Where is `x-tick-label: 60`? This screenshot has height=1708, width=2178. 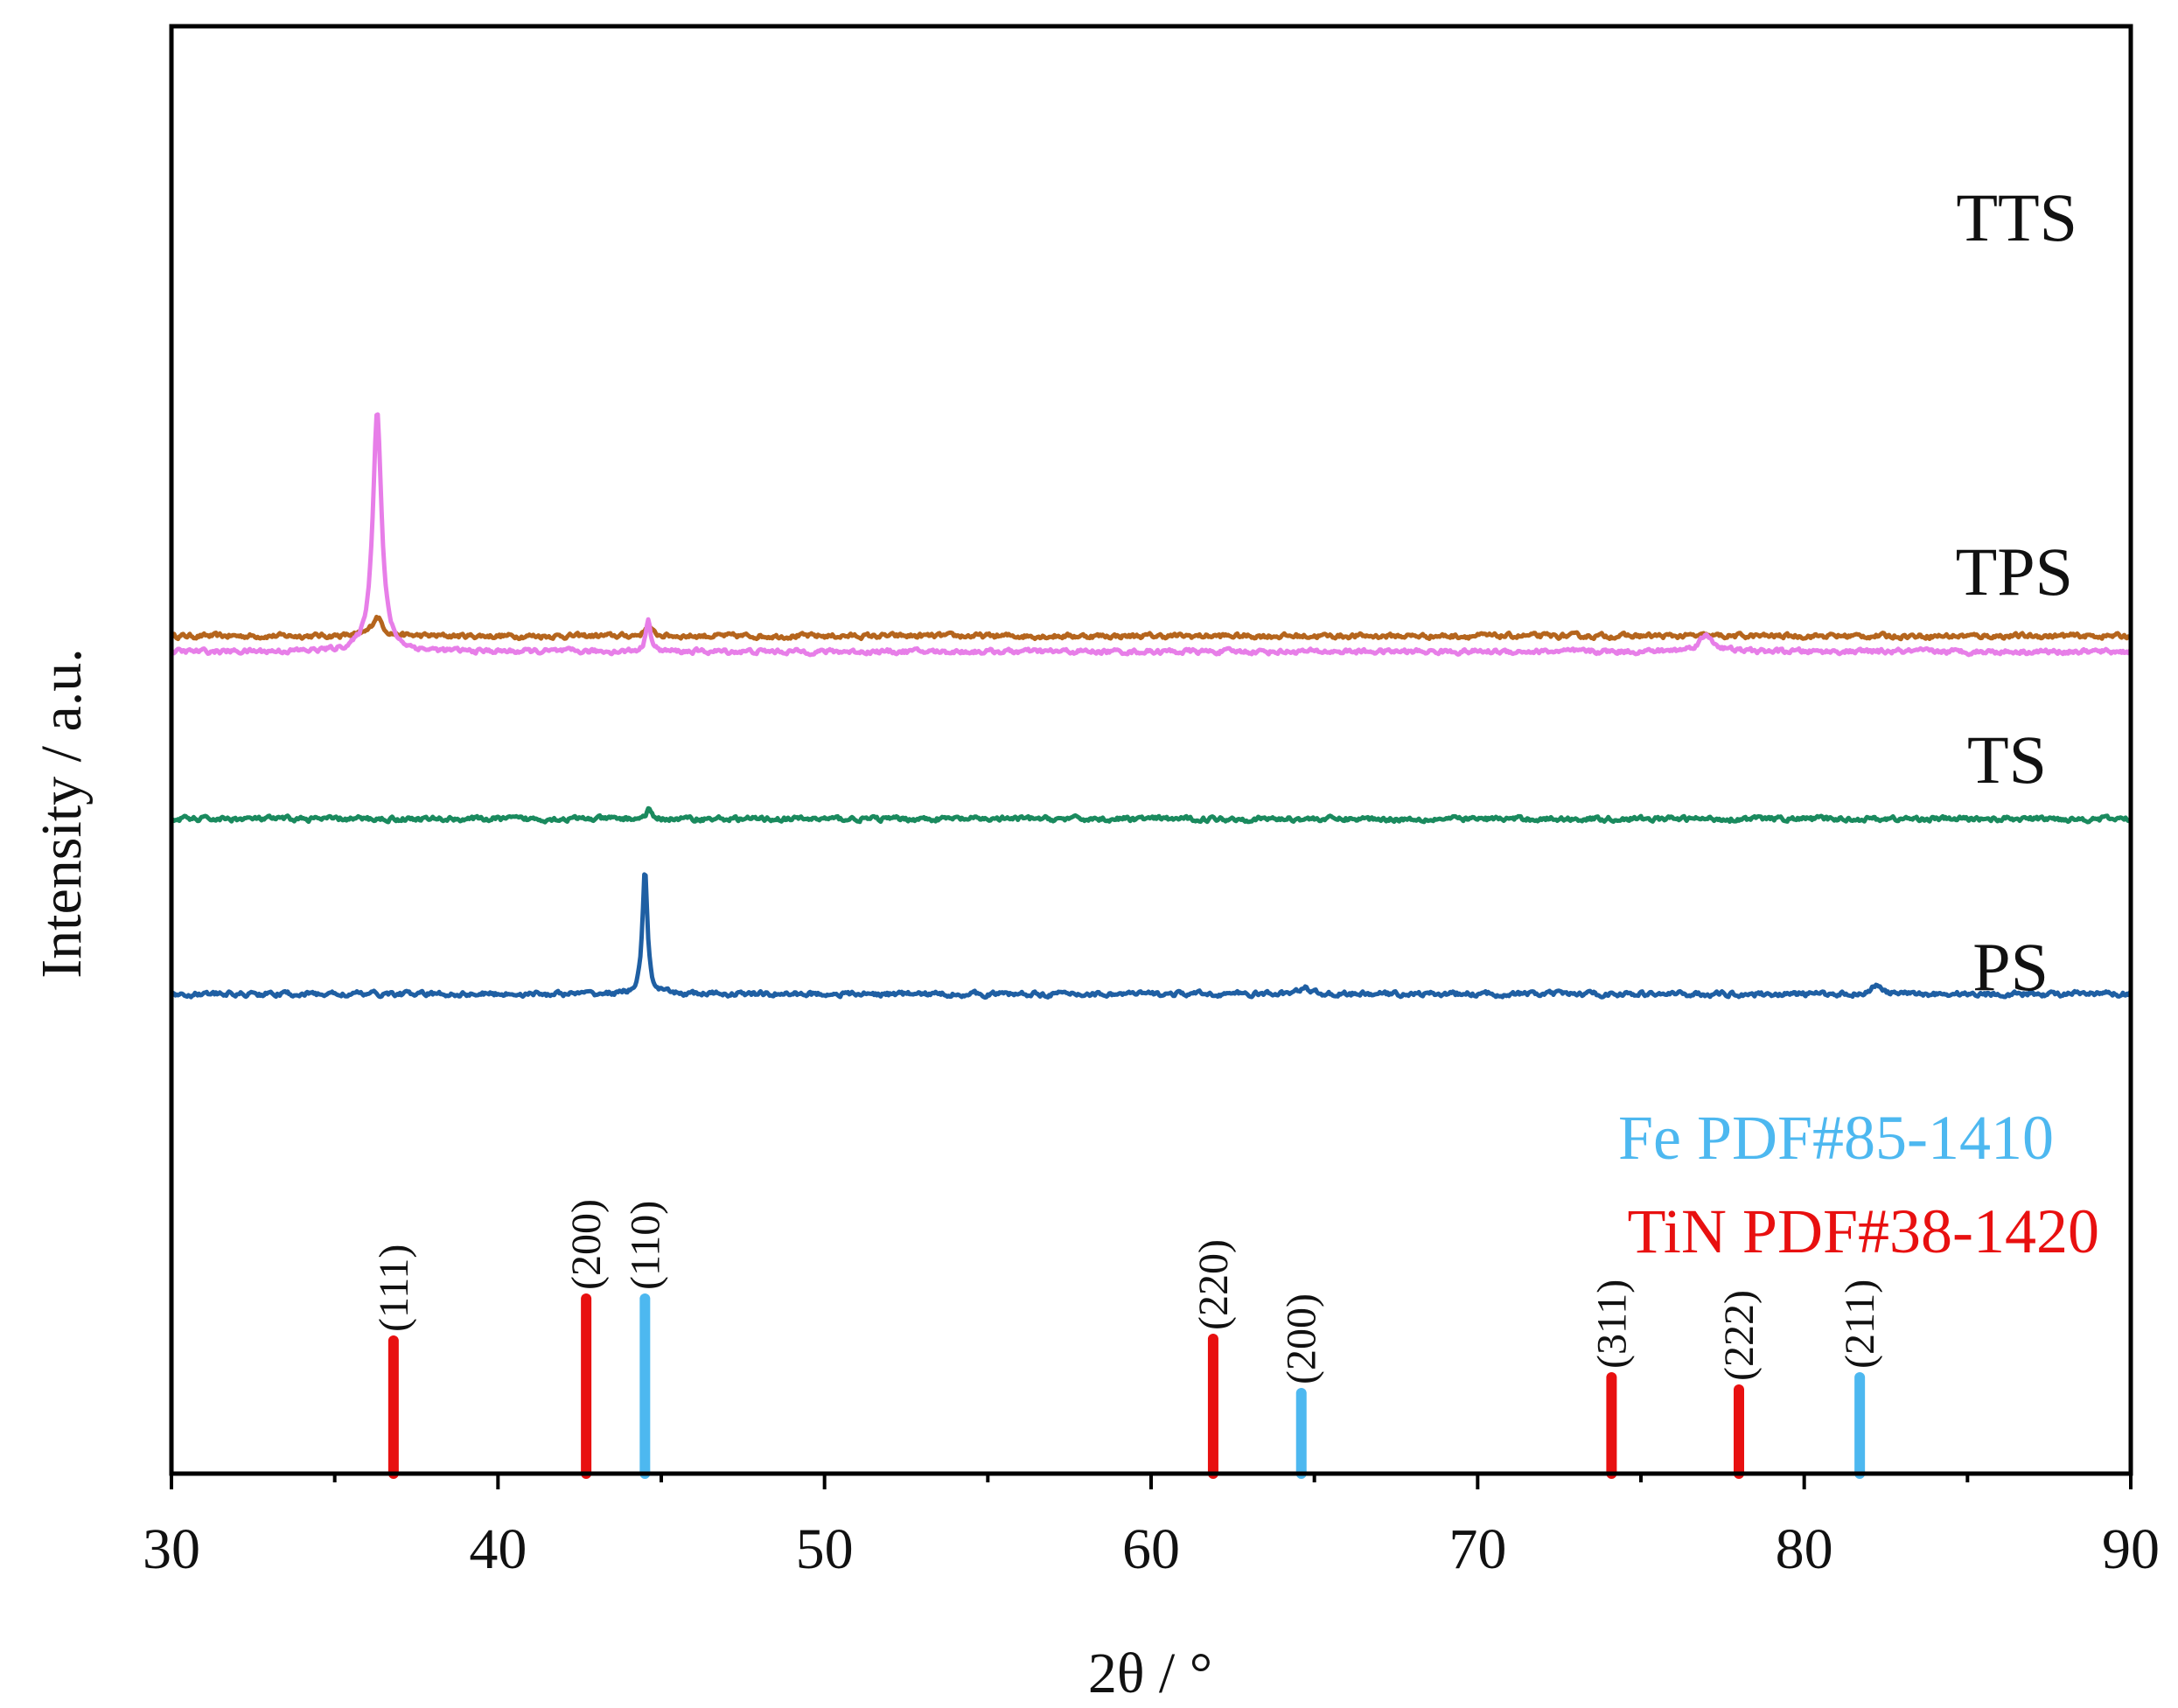 x-tick-label: 60 is located at coordinates (1151, 1549).